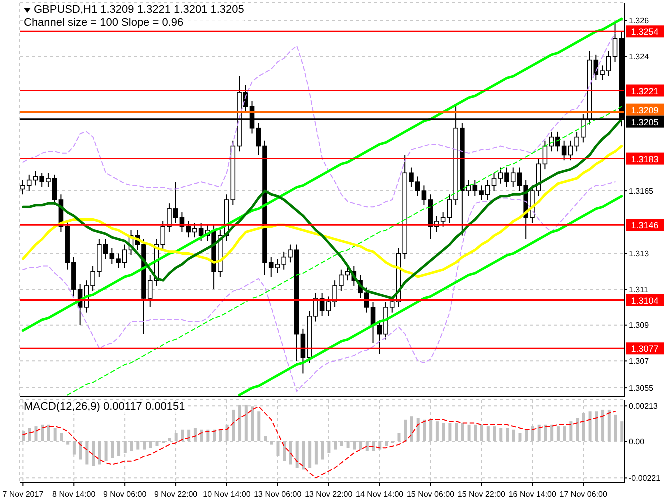  What do you see at coordinates (139, 10) in the screenshot?
I see `chart-title: GBPUSD,H1 1.3209 1.3221 1.3201 1.3205` at bounding box center [139, 10].